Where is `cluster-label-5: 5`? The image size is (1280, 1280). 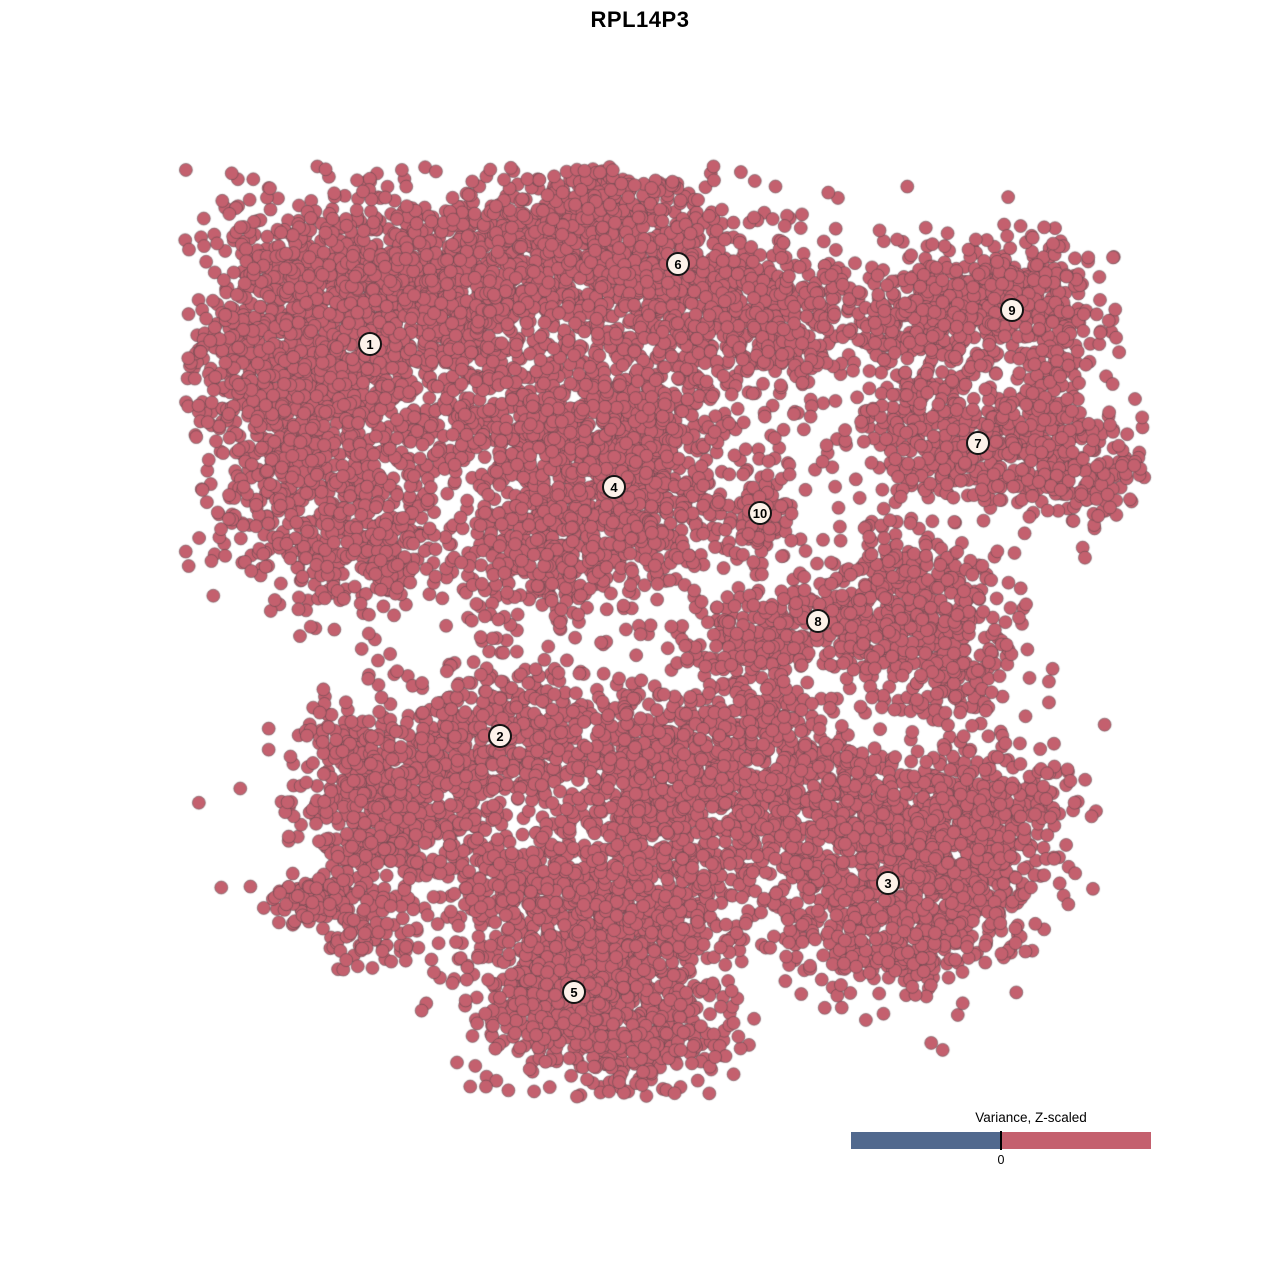
cluster-label-5: 5 is located at coordinates (574, 992).